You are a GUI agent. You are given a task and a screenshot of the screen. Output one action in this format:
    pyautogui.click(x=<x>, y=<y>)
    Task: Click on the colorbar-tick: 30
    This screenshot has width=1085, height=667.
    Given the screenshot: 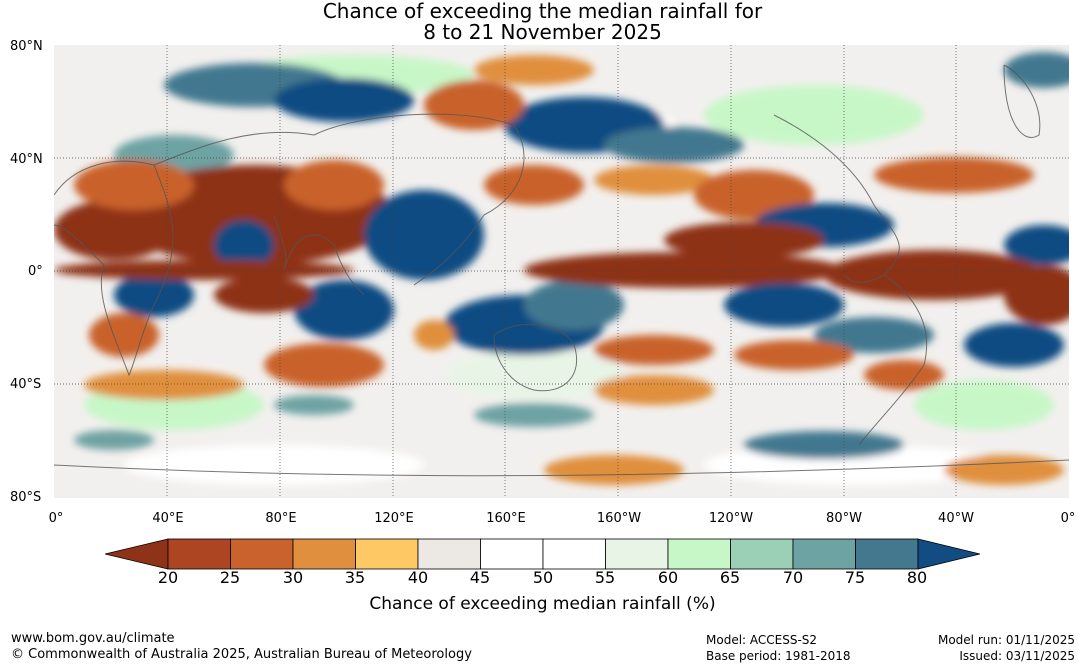 What is the action you would take?
    pyautogui.click(x=293, y=577)
    